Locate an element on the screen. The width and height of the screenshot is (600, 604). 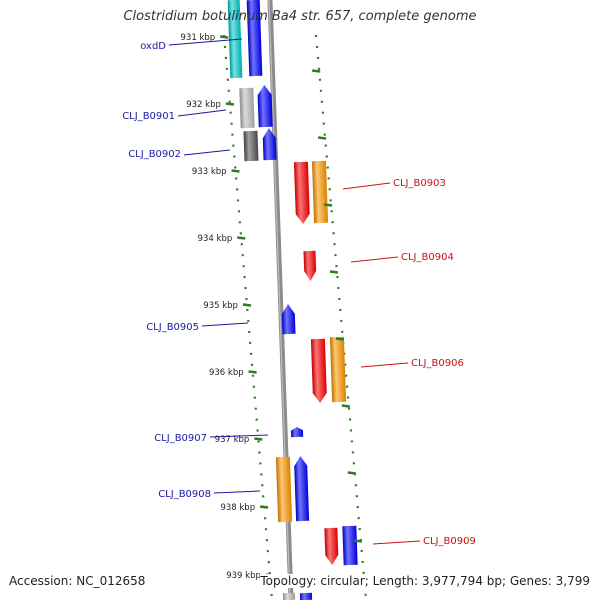
kbp-tick-label: 933 kbp is located at coordinates (209, 172).